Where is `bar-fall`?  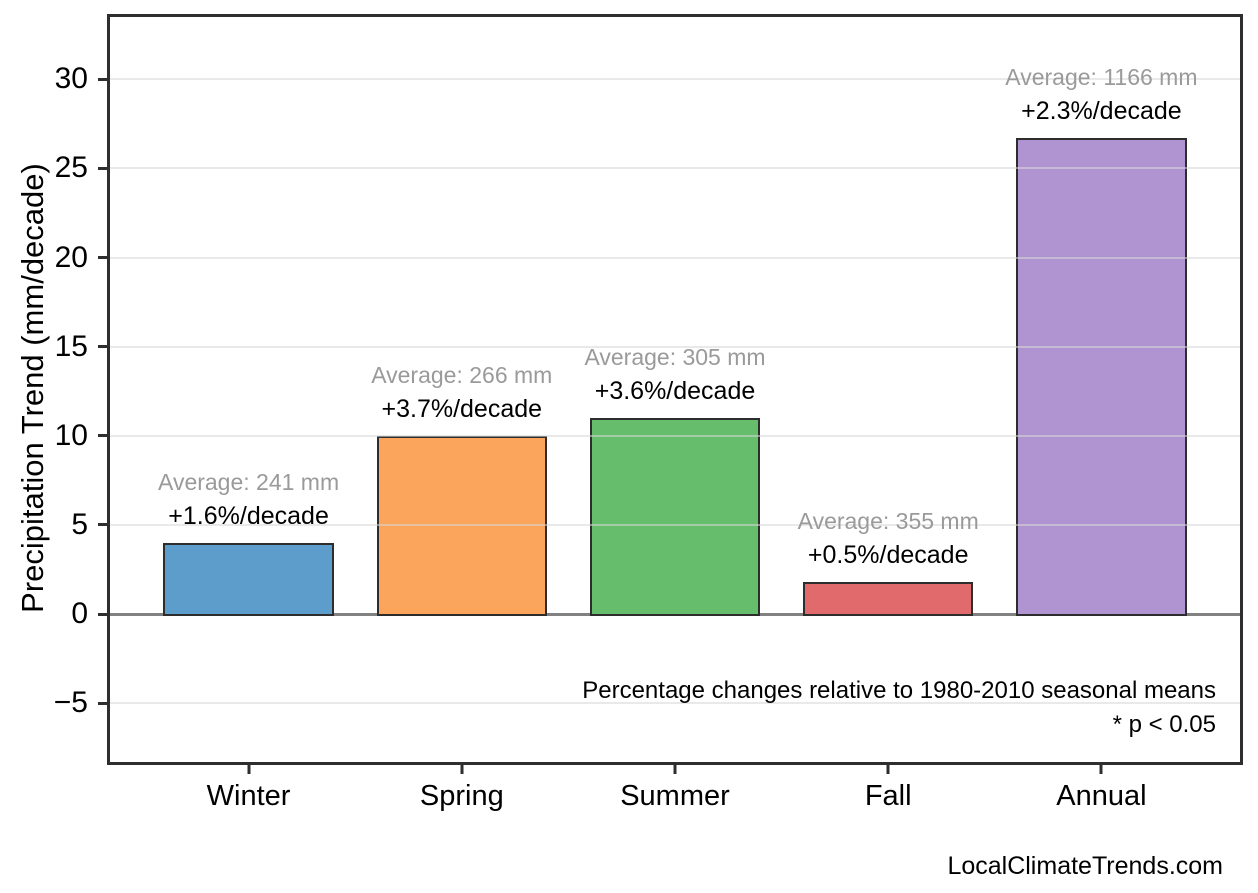 bar-fall is located at coordinates (888, 598).